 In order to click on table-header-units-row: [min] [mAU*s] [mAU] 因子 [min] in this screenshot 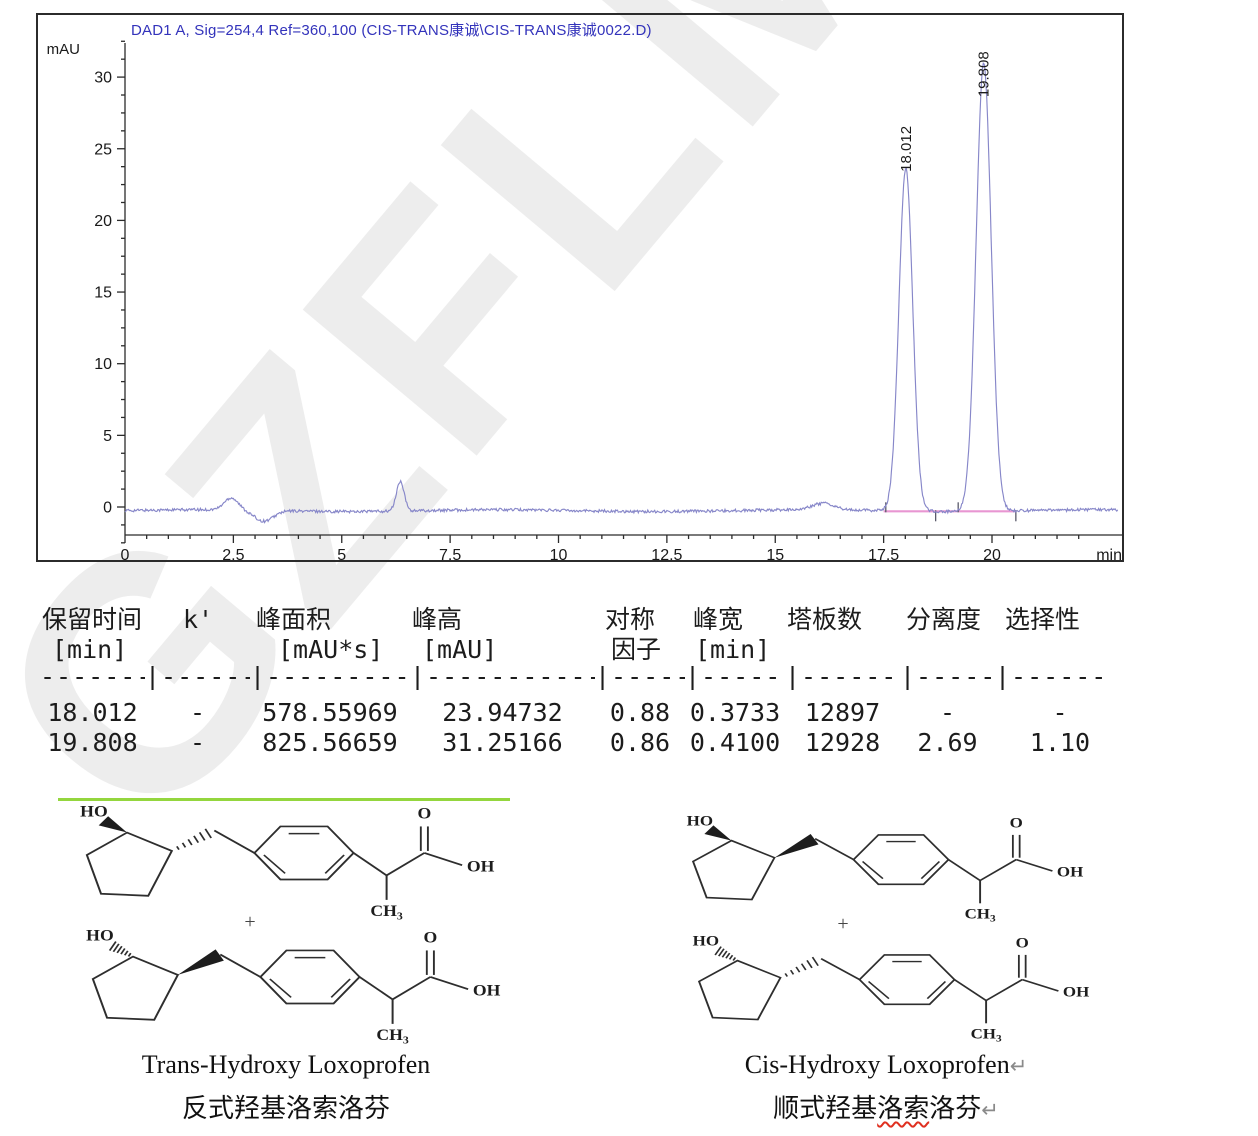, I will do `click(595, 649)`.